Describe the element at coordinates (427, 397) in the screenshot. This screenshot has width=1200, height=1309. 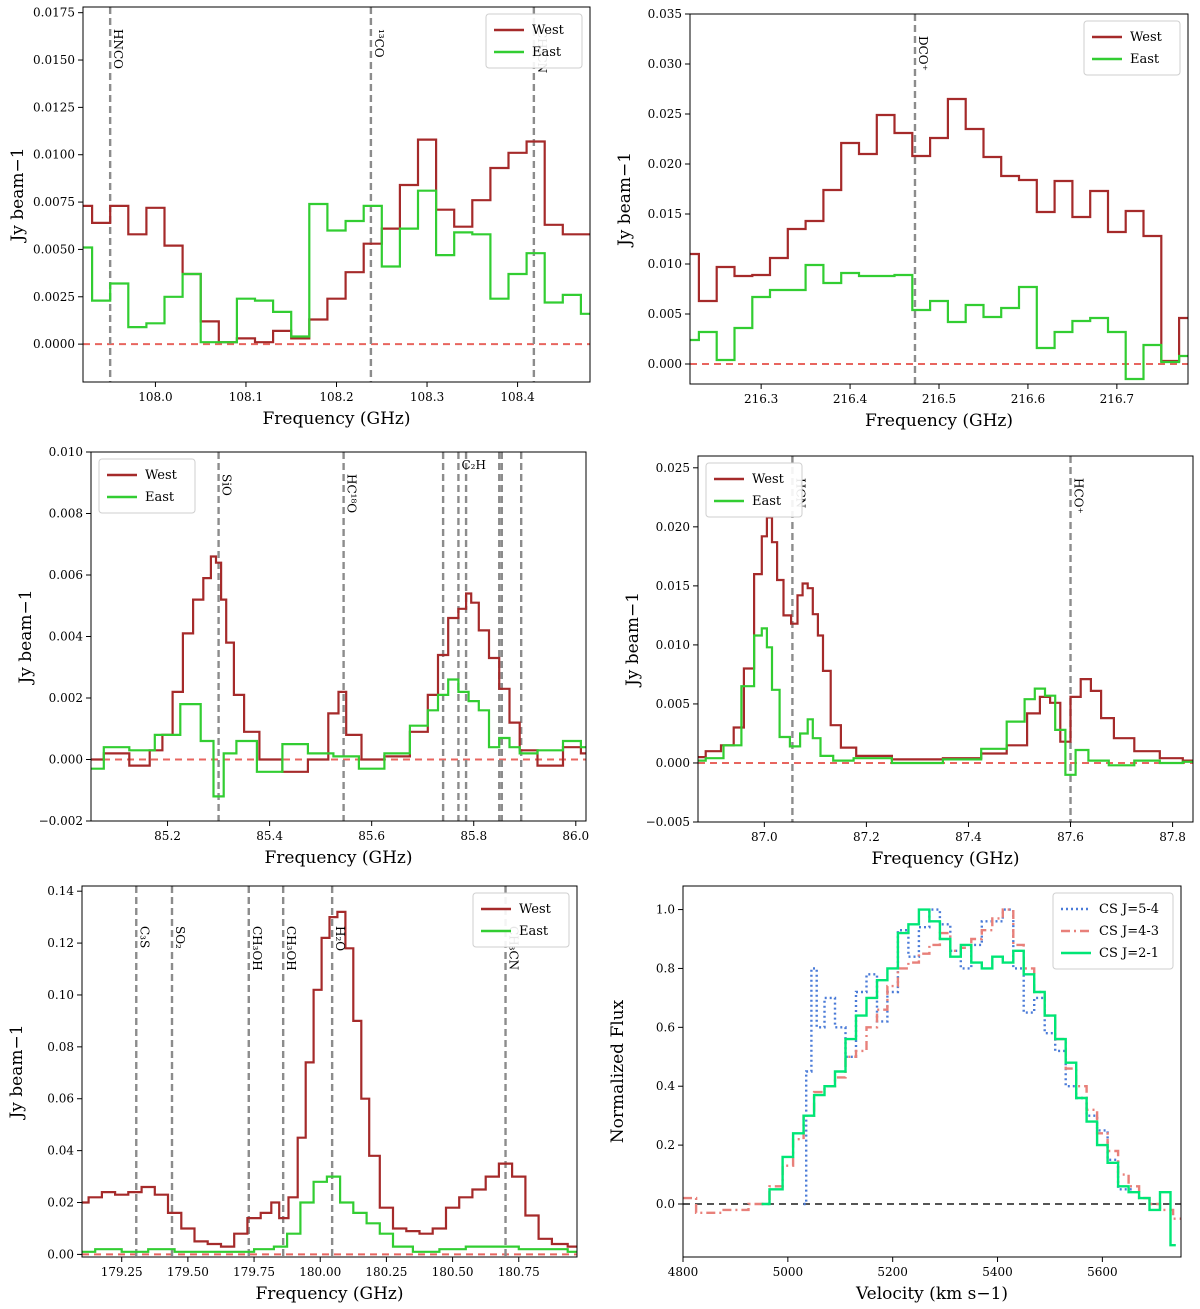
I see `x-tick-label: 108.3` at that location.